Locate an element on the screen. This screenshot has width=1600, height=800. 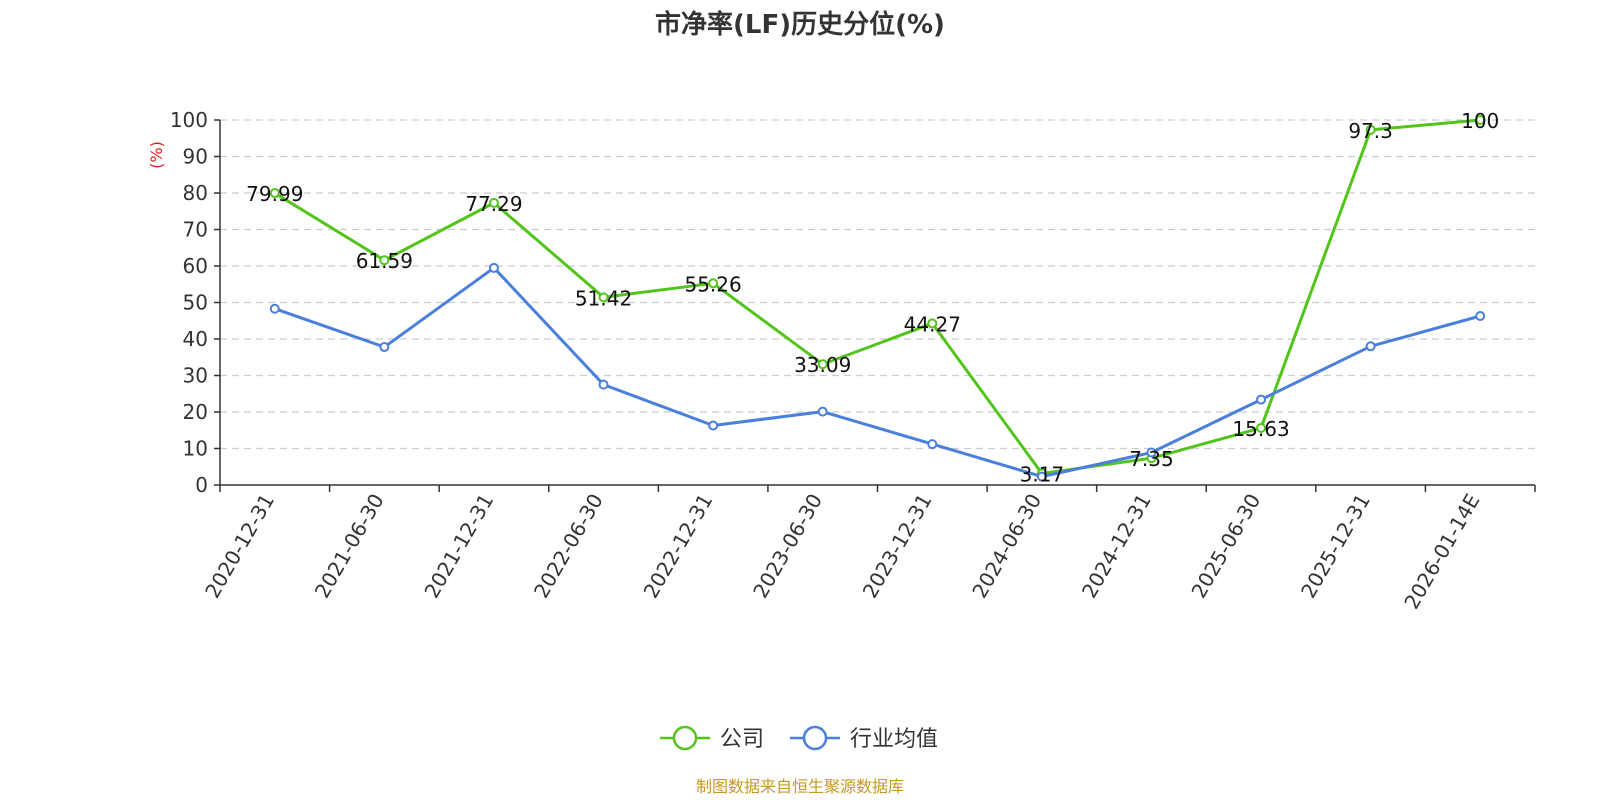
x-tick-label: 2023-06-30 is located at coordinates (787, 546).